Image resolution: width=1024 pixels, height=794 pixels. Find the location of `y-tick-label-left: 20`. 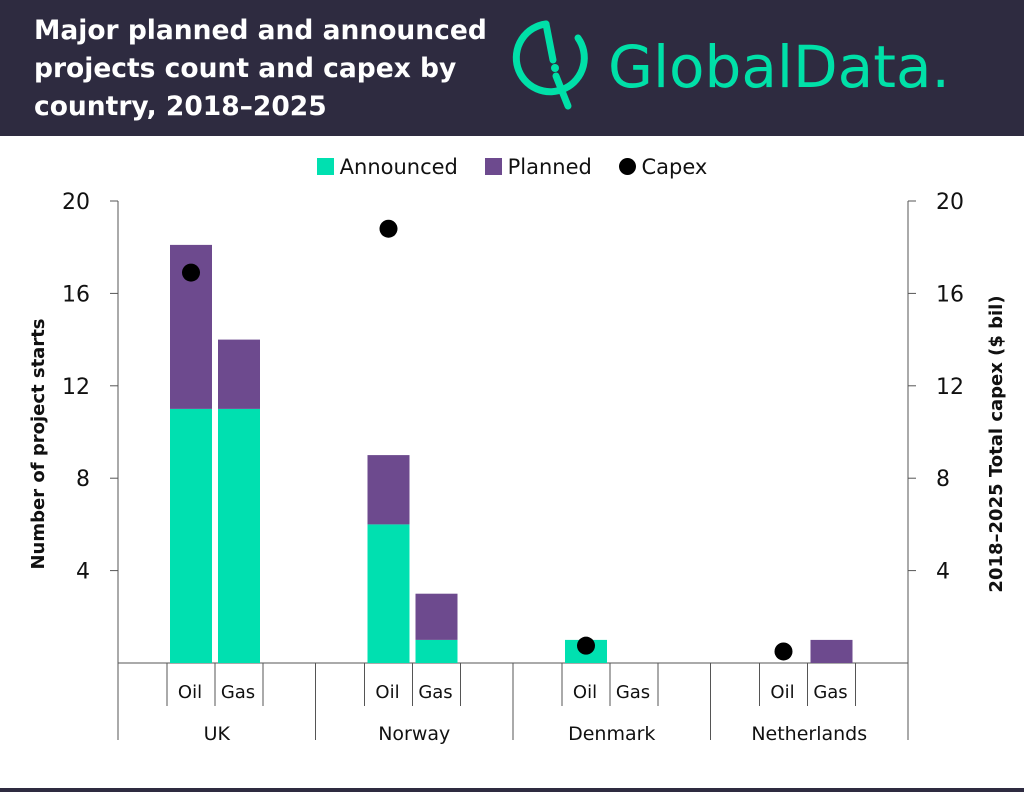

y-tick-label-left: 20 is located at coordinates (76, 202).